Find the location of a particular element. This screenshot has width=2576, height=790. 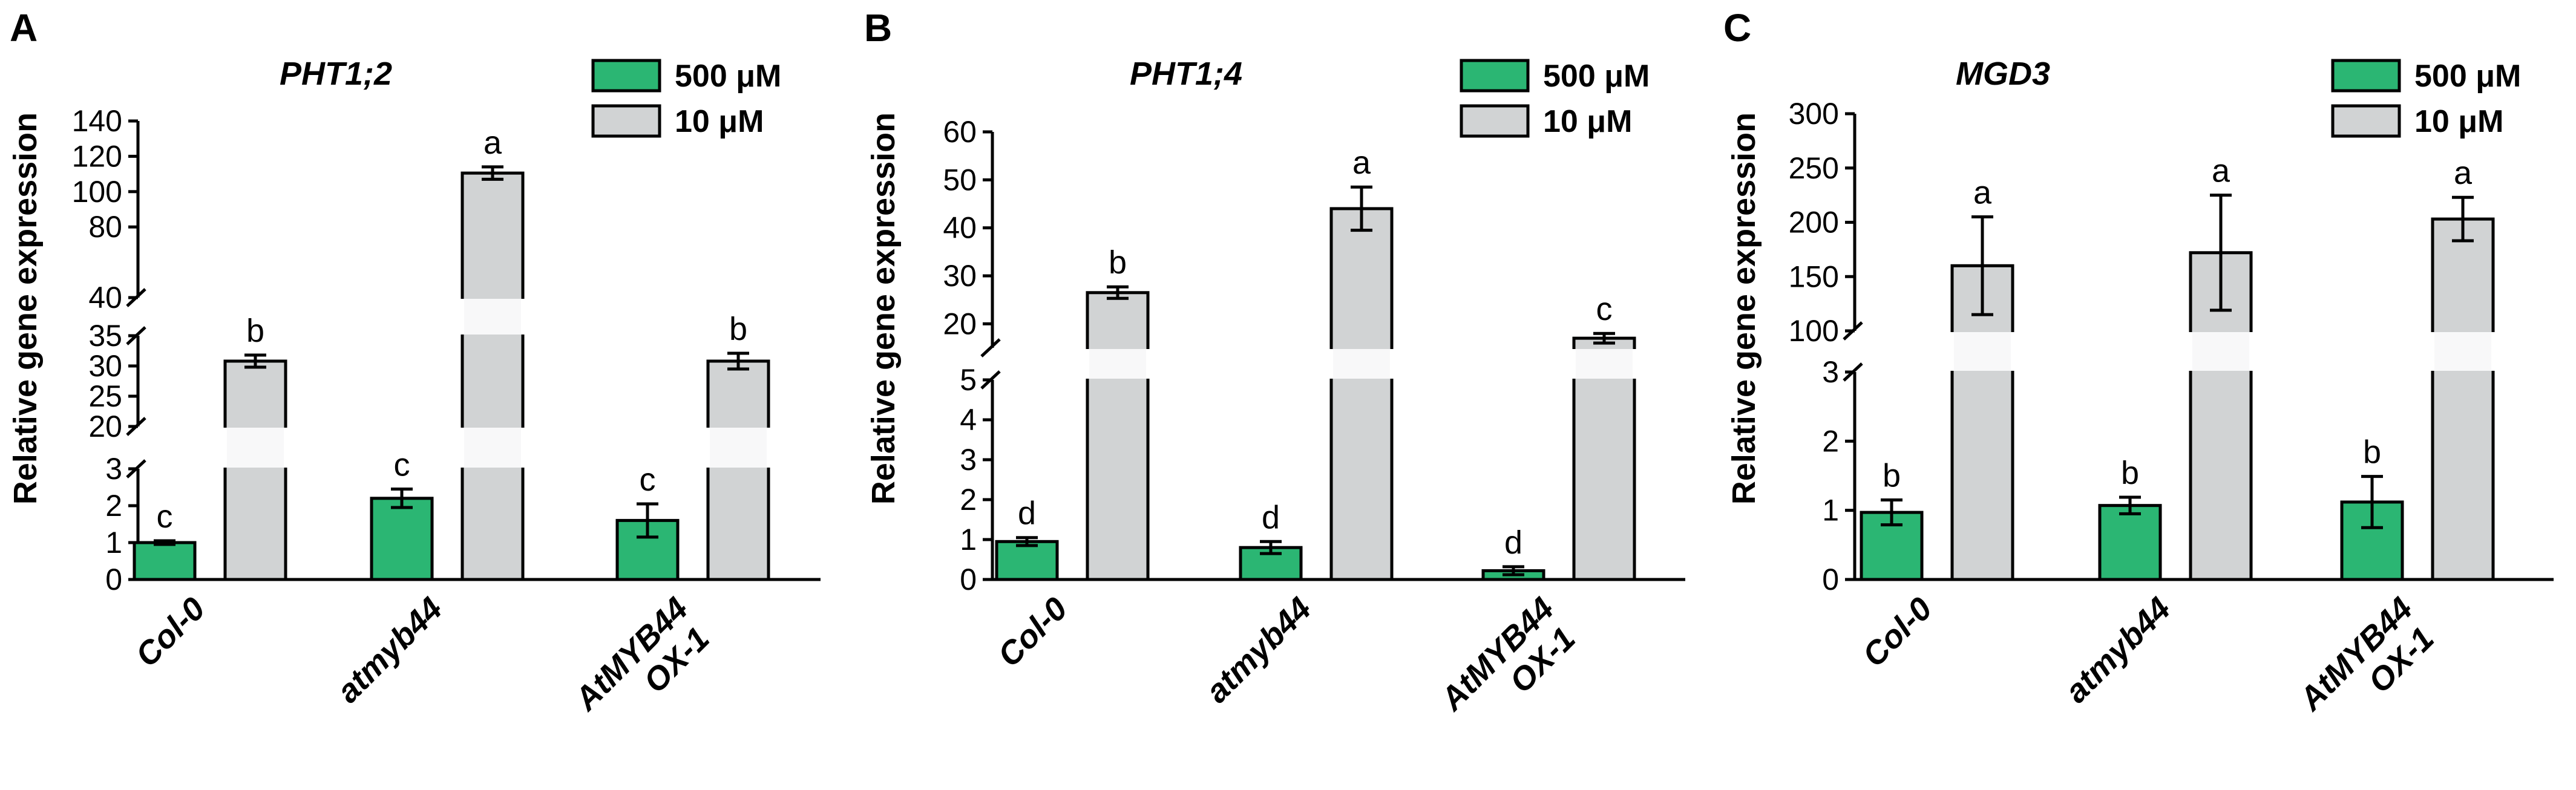

y-tick-label: 120 is located at coordinates (97, 156).